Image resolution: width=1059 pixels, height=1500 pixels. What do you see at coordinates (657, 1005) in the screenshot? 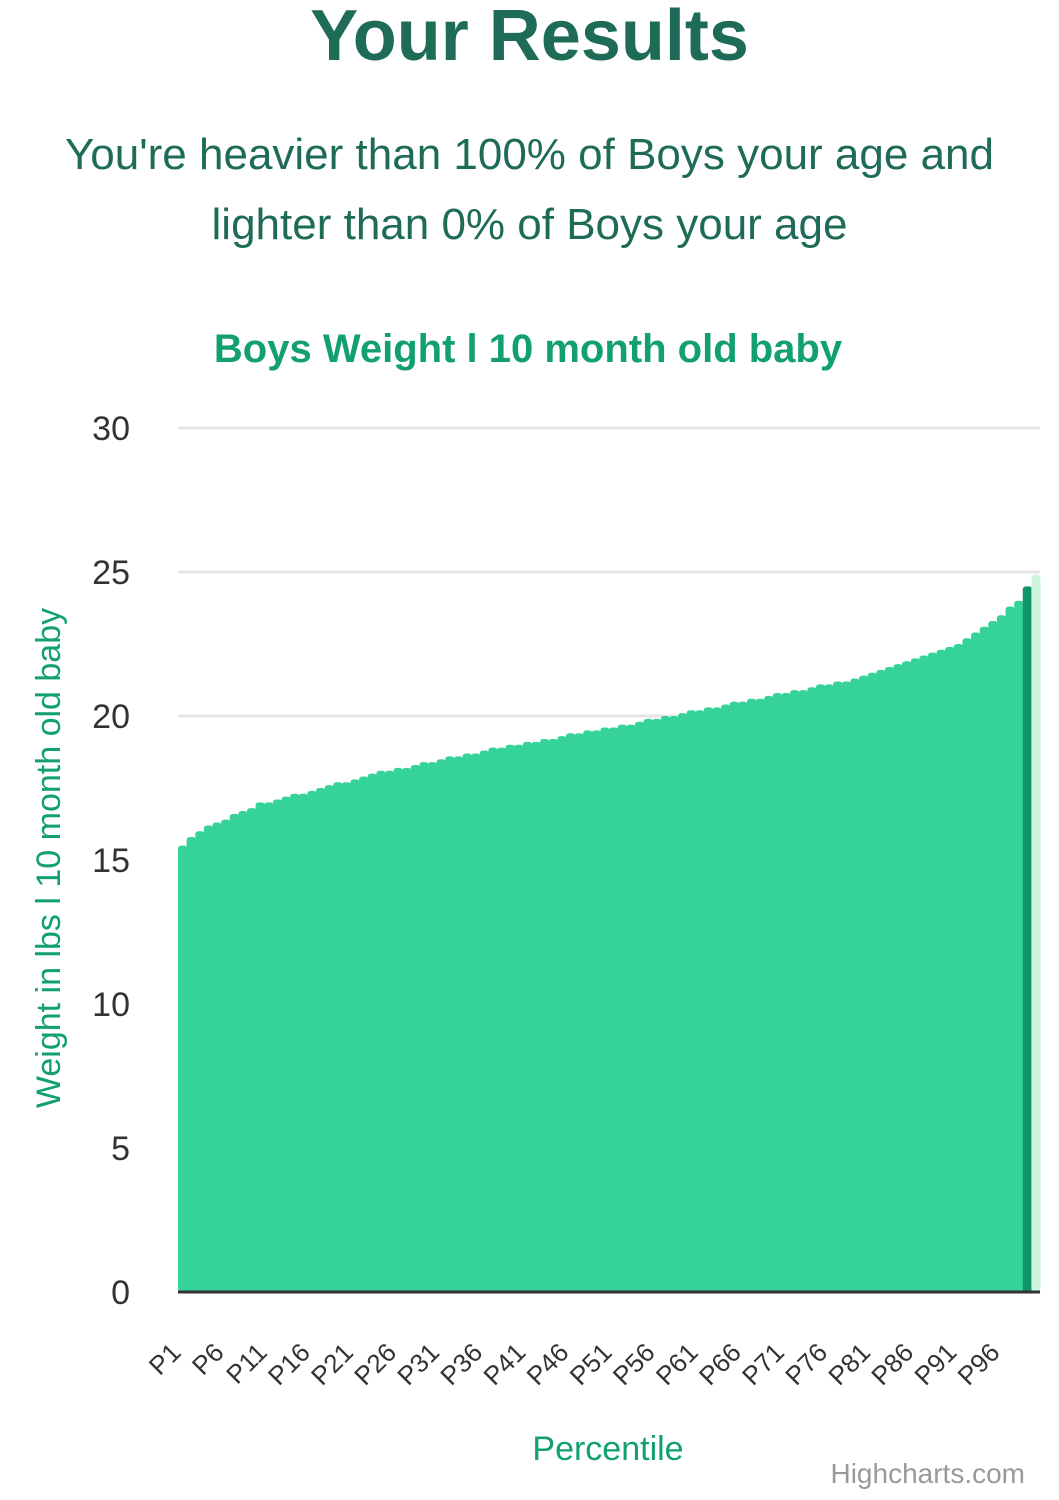
I see `bar-p56` at bounding box center [657, 1005].